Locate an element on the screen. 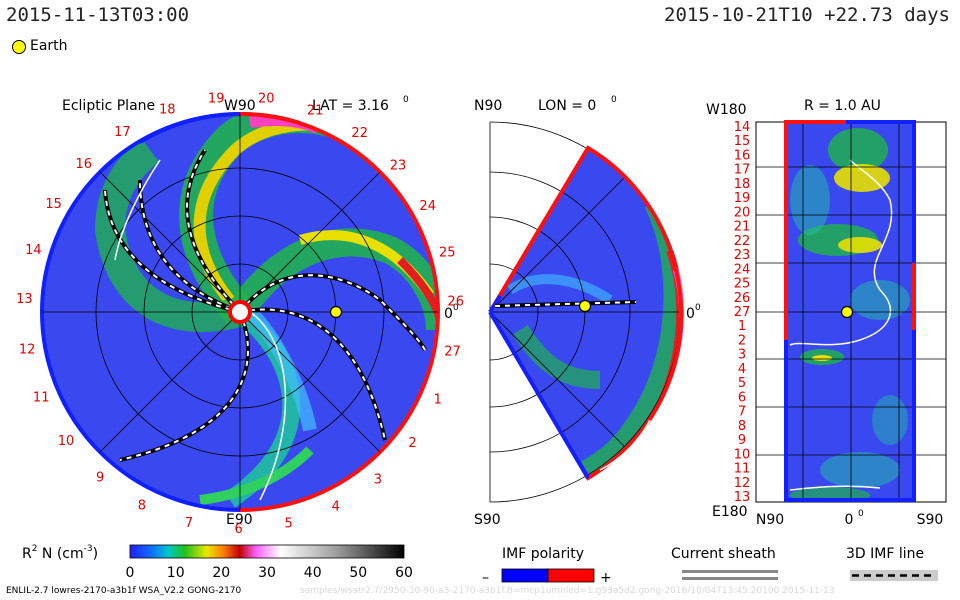 Image resolution: width=960 pixels, height=600 pixels. map-ytick-19: 19 is located at coordinates (742, 198).